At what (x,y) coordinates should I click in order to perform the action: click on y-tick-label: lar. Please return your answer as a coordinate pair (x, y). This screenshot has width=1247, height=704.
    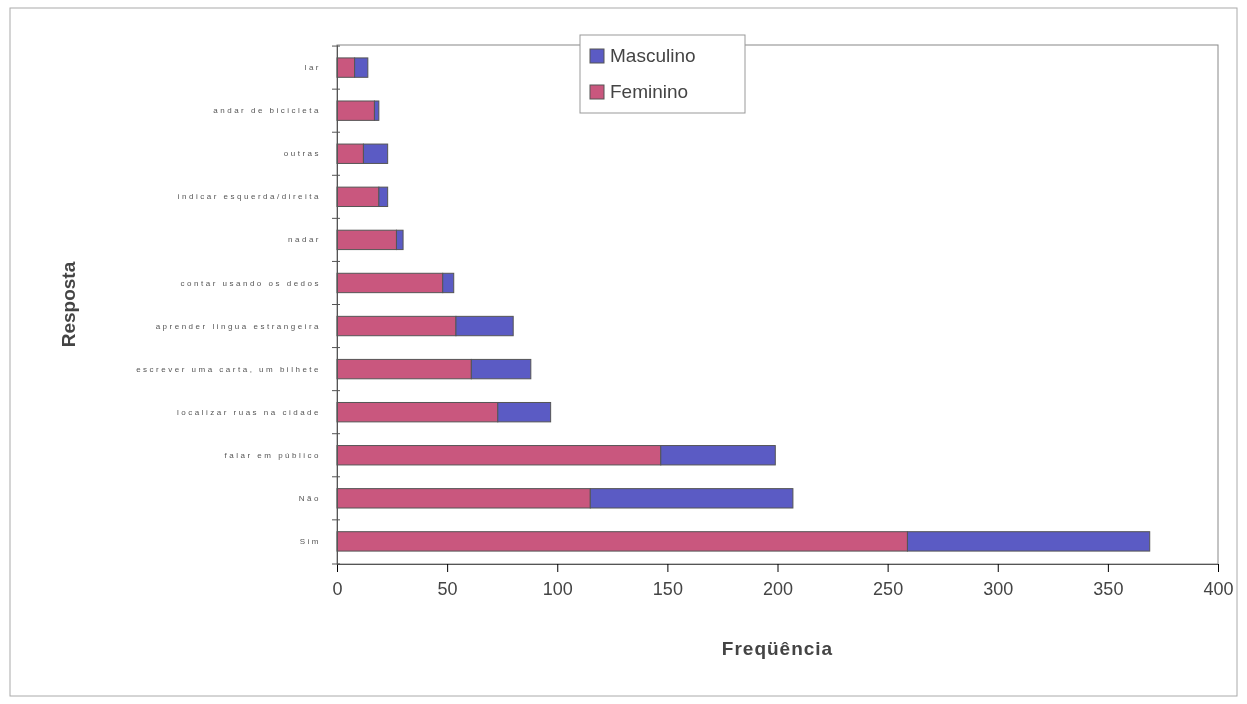
    Looking at the image, I should click on (312, 68).